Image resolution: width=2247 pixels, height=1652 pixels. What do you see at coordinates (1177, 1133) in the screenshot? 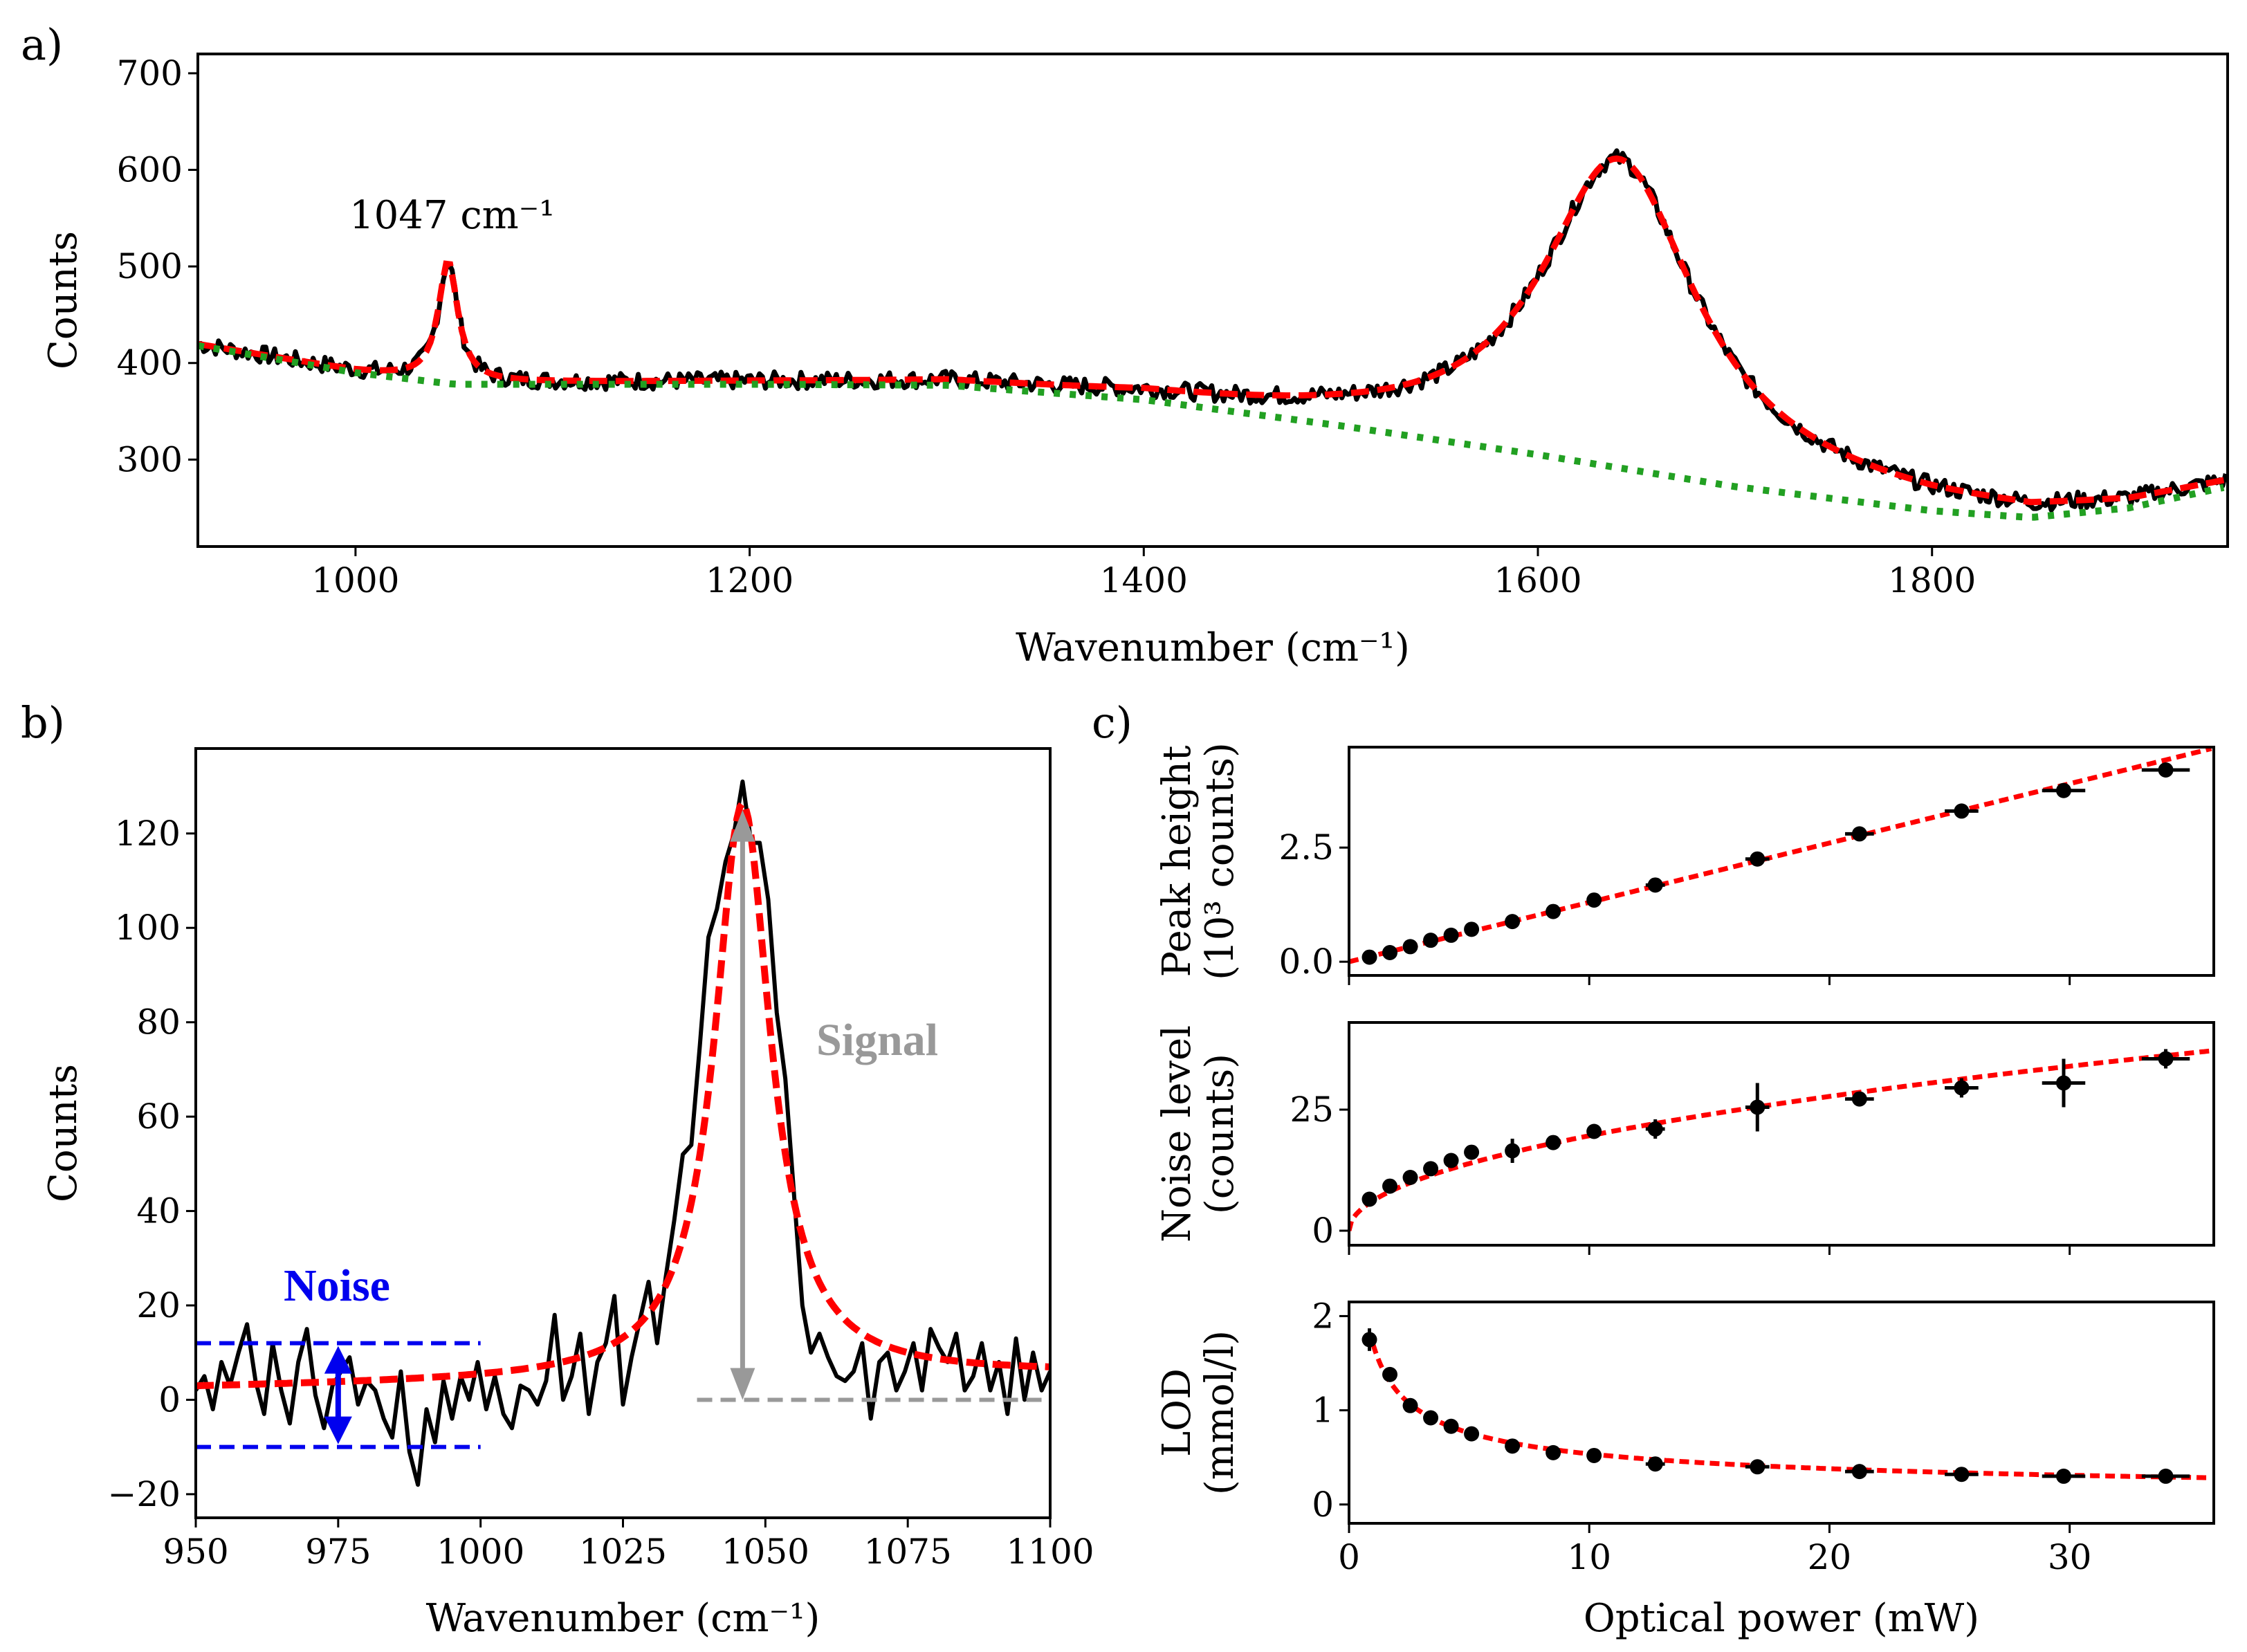
I see `y-axis-label: Noise level` at bounding box center [1177, 1133].